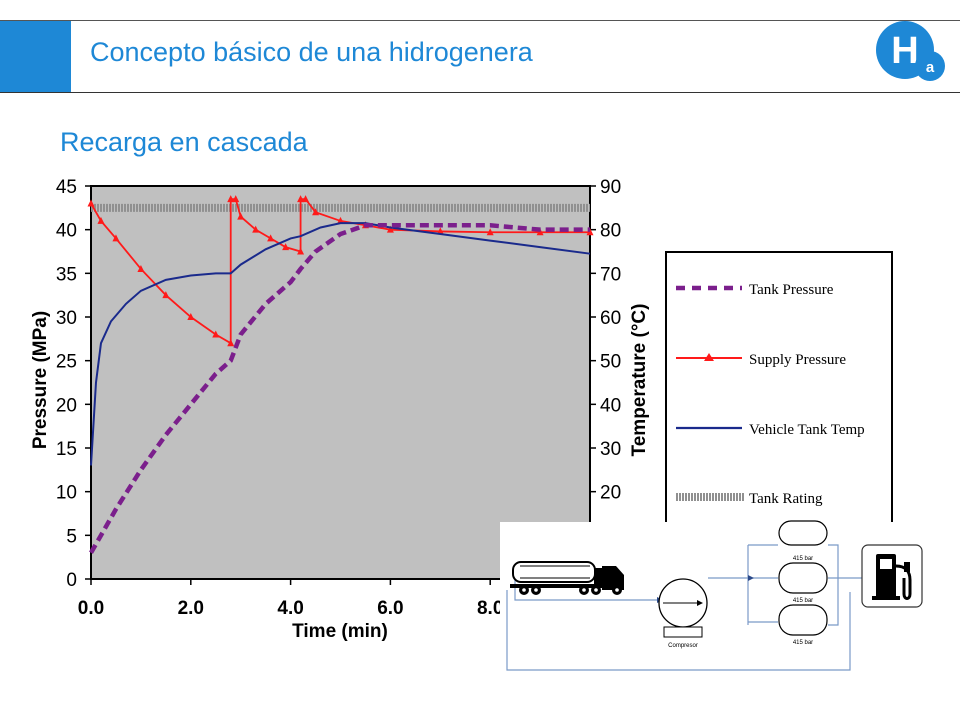 Image resolution: width=960 pixels, height=720 pixels. I want to click on y2-tick-label: 50, so click(610, 362).